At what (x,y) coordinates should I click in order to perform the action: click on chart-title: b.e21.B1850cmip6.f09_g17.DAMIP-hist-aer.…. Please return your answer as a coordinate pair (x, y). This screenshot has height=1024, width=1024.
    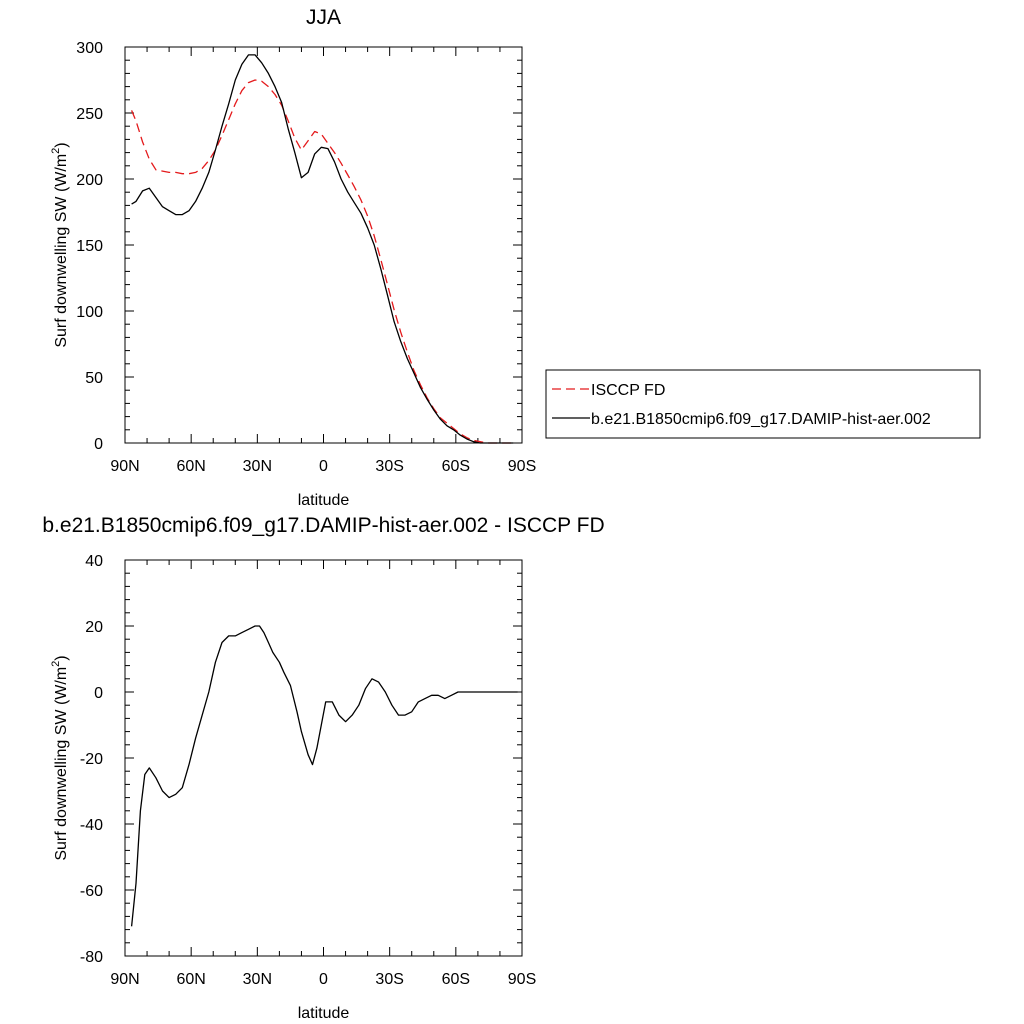
    Looking at the image, I should click on (323, 525).